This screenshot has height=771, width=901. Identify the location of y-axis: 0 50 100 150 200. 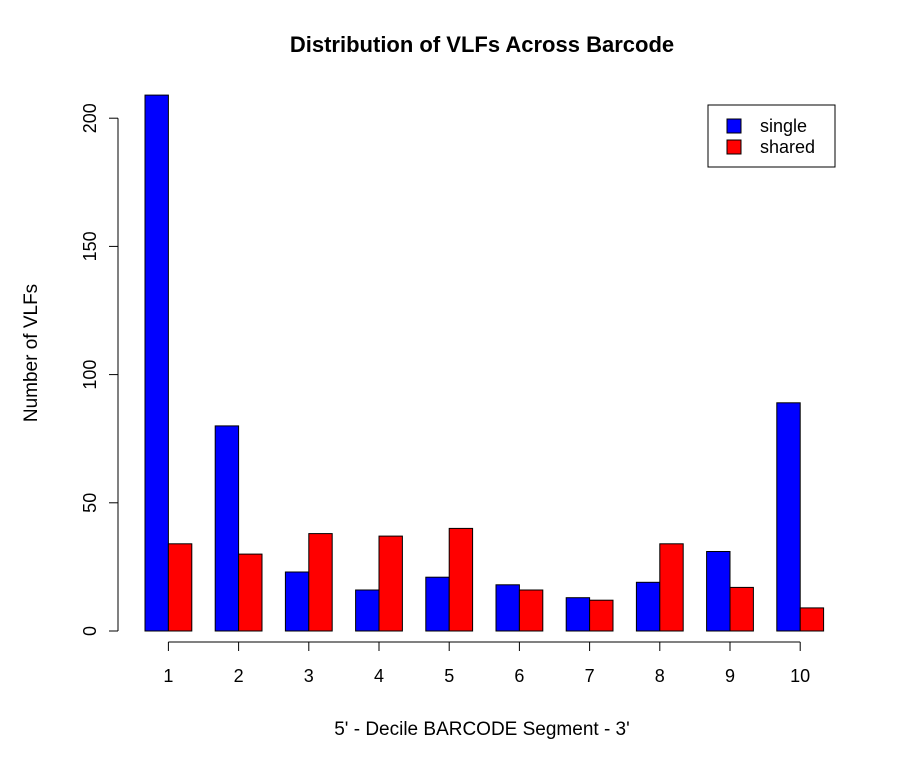
(99, 369).